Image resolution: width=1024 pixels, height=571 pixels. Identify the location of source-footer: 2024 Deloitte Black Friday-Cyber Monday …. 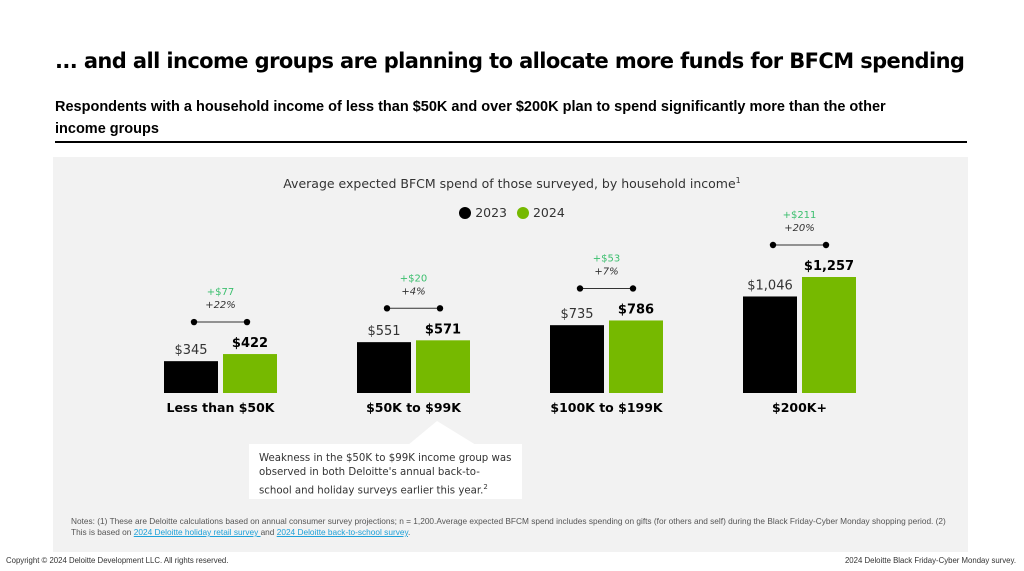
(930, 560).